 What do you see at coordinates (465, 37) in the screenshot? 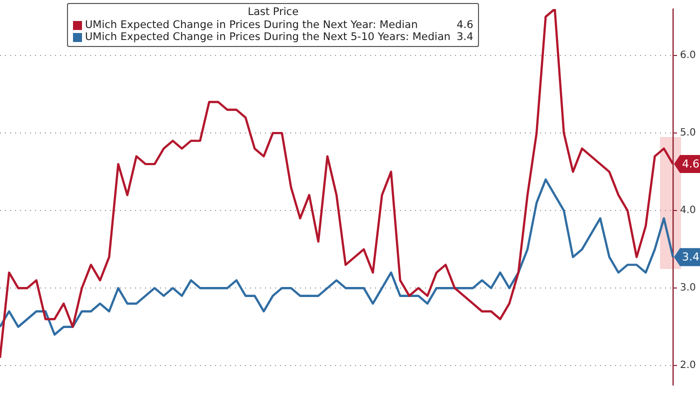
I see `annotation: 3.4` at bounding box center [465, 37].